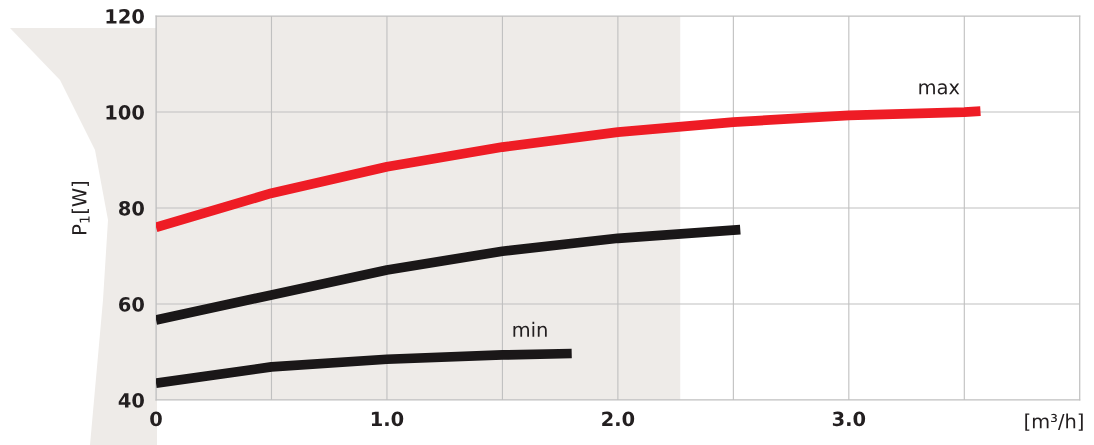 Image resolution: width=1094 pixels, height=445 pixels. Describe the element at coordinates (939, 89) in the screenshot. I see `series-label: max` at that location.